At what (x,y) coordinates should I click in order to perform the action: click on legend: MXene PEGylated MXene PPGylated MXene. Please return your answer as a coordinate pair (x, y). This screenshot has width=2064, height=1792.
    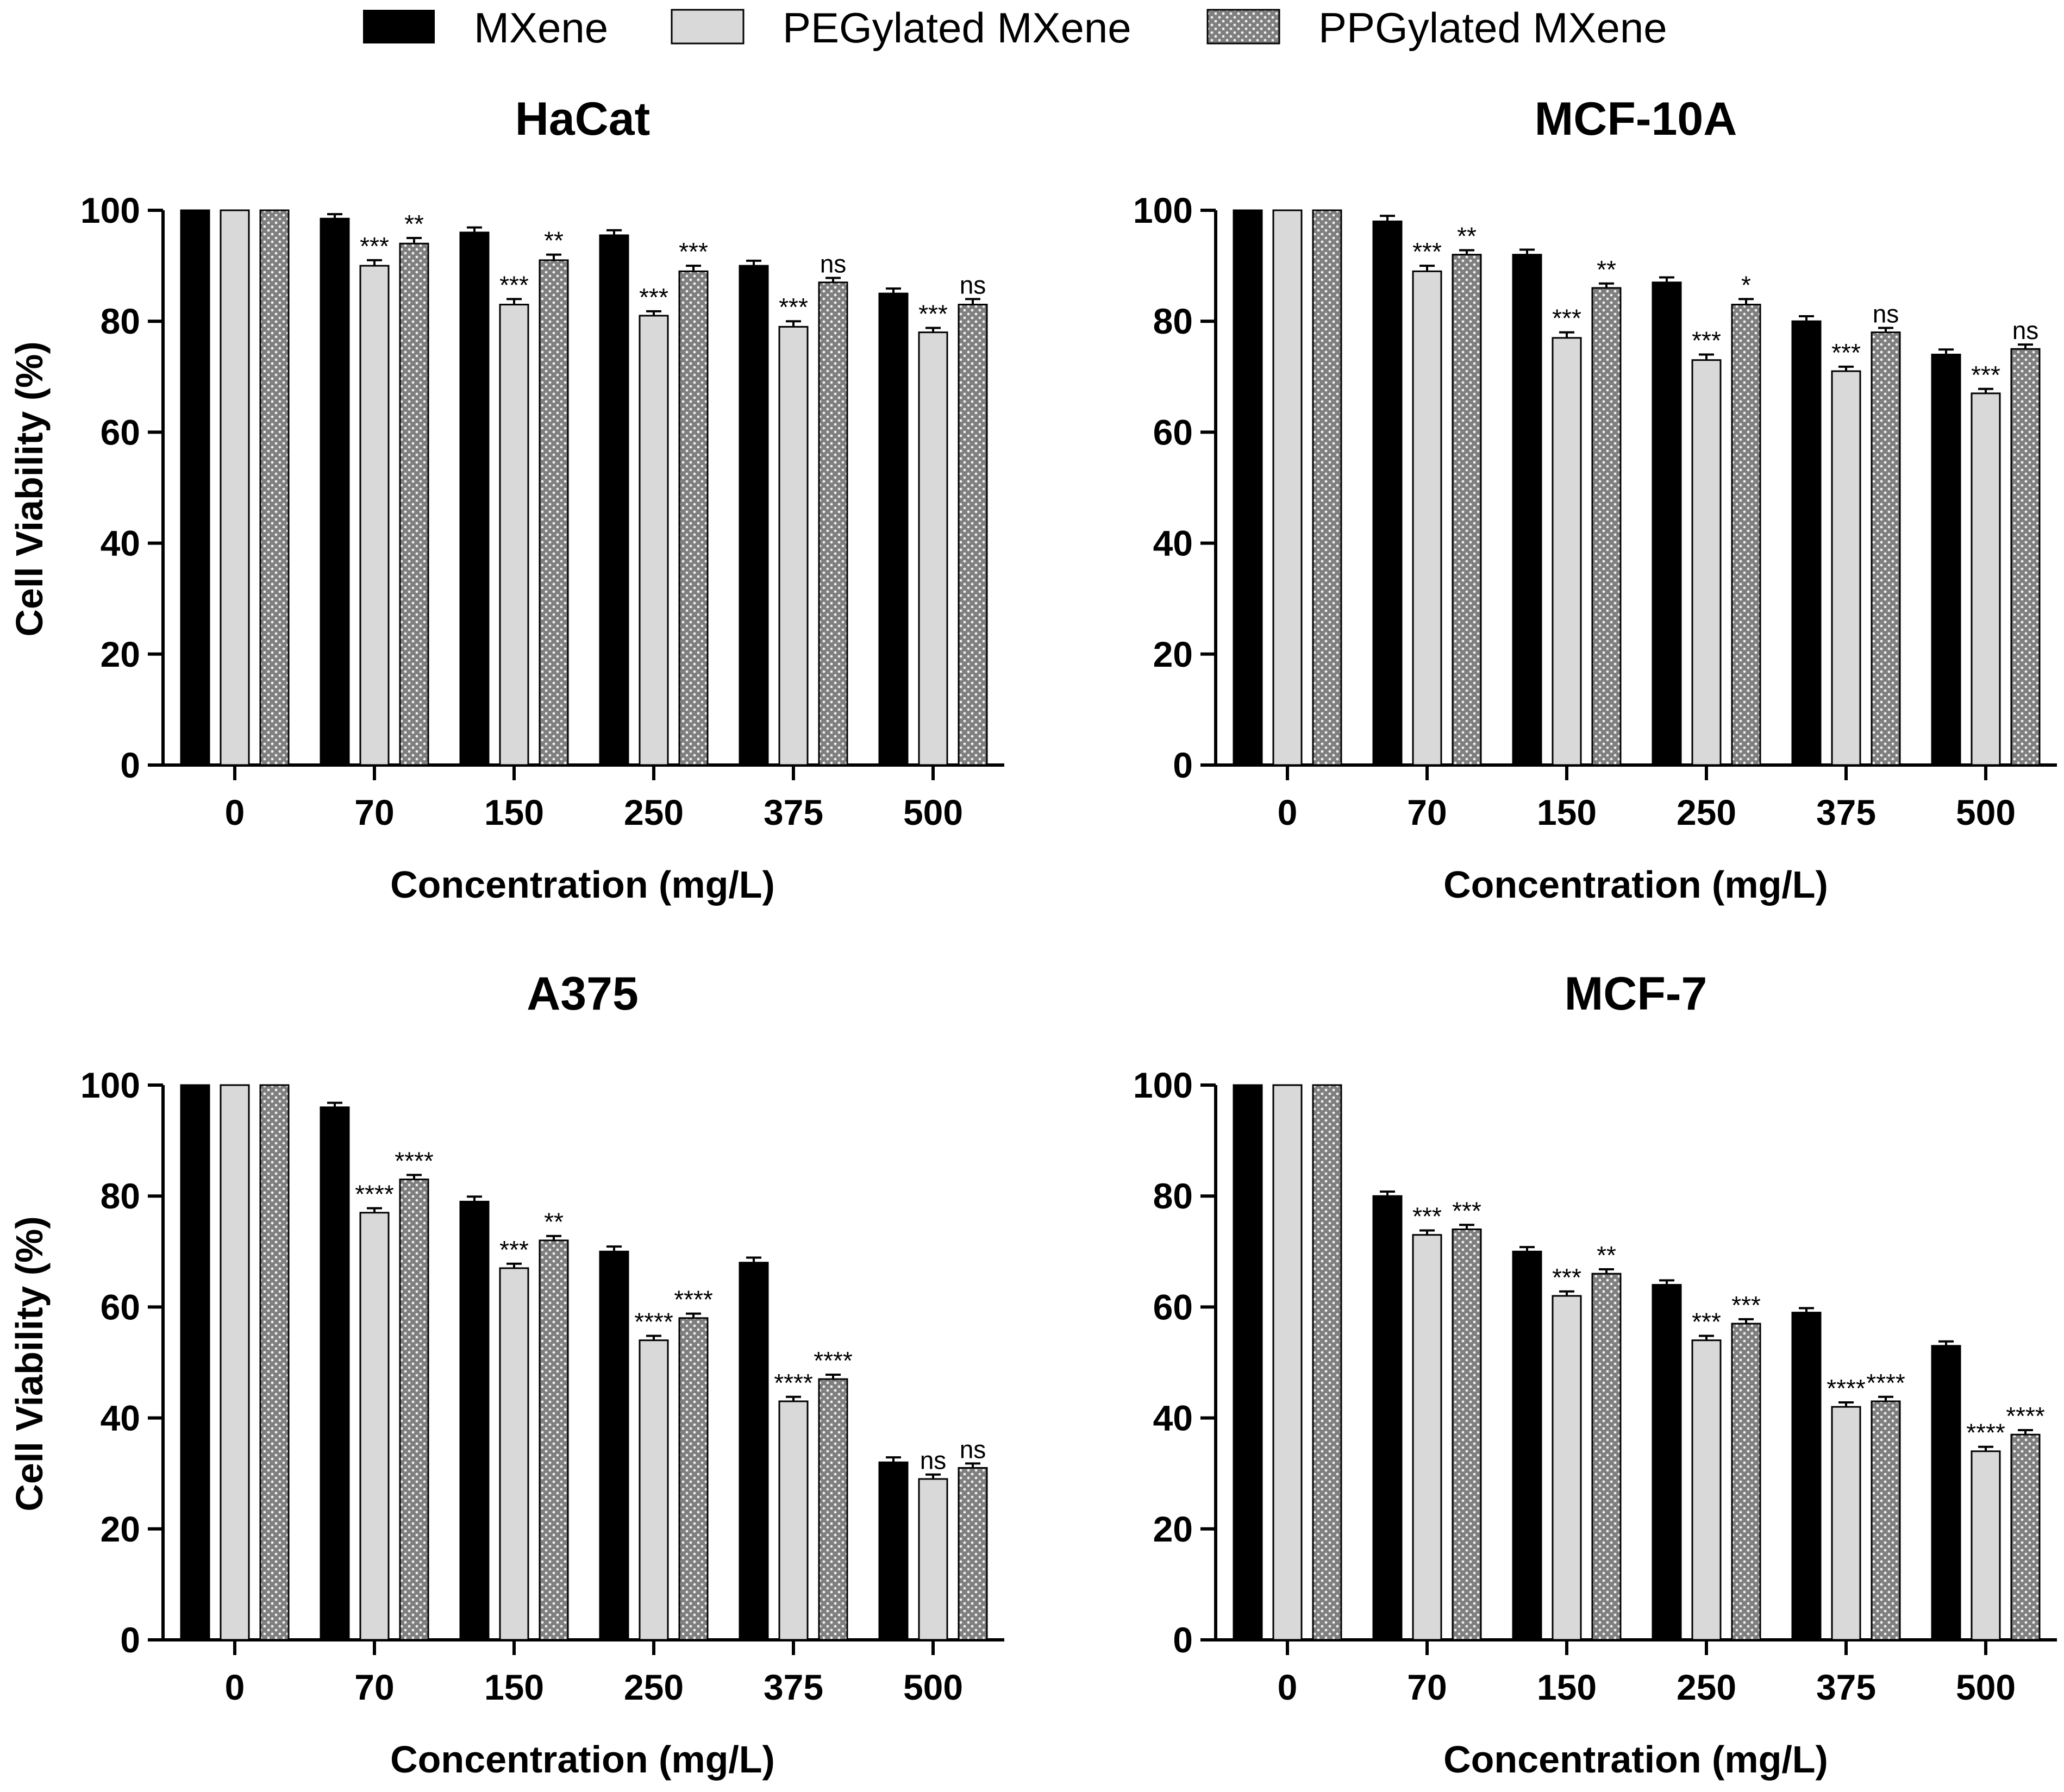
    Looking at the image, I should click on (1015, 28).